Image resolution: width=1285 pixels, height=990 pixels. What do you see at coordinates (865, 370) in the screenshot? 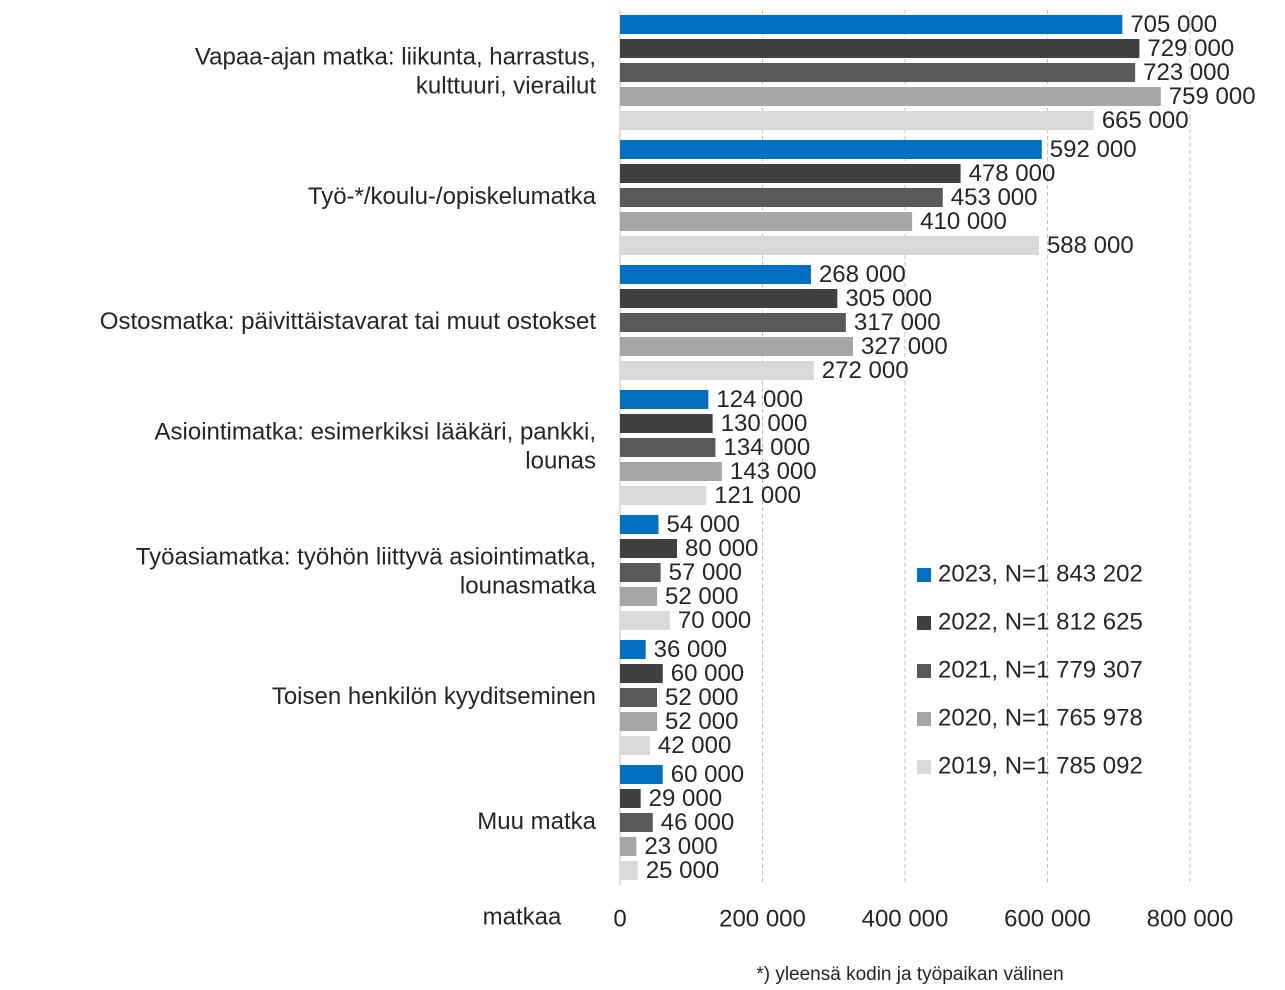
I see `data-label: 272 000` at bounding box center [865, 370].